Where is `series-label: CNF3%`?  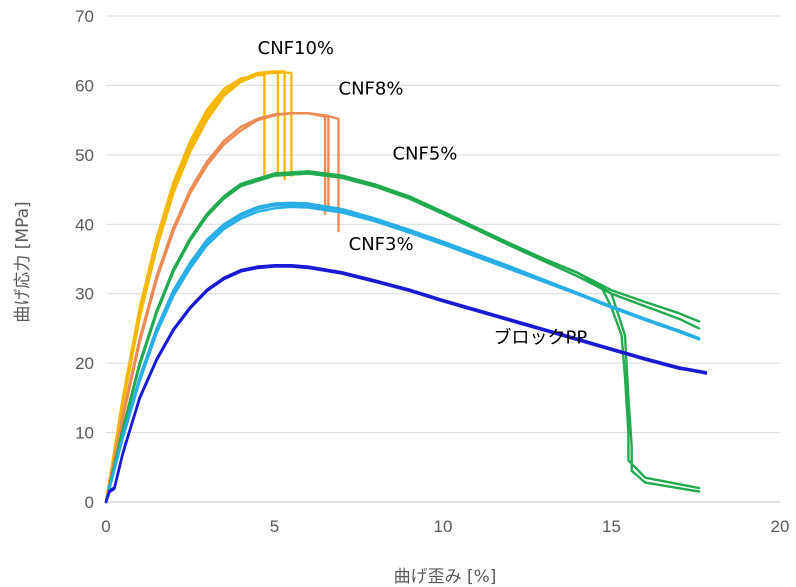
series-label: CNF3% is located at coordinates (381, 244).